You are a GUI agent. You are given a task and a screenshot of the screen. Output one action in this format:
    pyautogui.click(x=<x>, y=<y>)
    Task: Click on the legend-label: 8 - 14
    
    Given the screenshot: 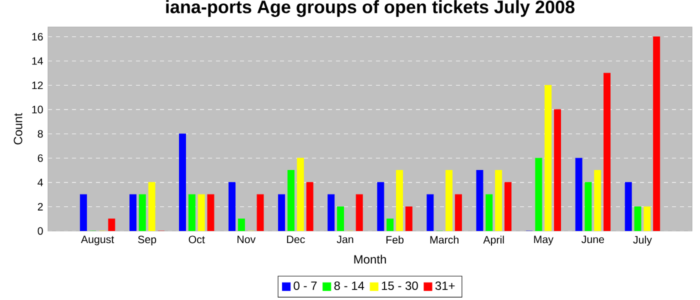 What is the action you would take?
    pyautogui.click(x=349, y=285)
    